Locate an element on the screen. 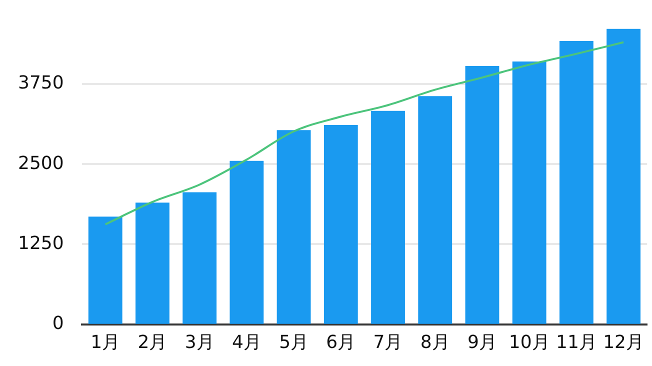  y-tick-label: 2500 is located at coordinates (41, 163).